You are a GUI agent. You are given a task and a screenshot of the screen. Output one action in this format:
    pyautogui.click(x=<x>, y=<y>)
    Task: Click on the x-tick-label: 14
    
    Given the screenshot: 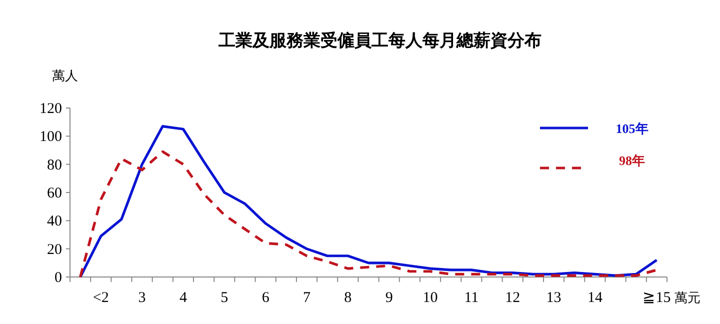 What is the action you would take?
    pyautogui.click(x=595, y=298)
    